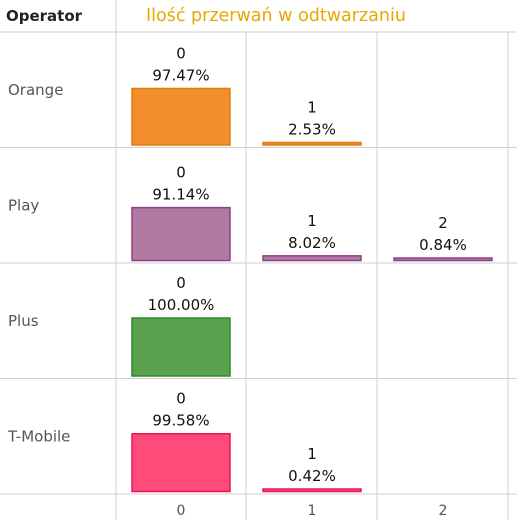 Image resolution: width=517 pixels, height=520 pixels. I want to click on bar-value-label: 91.14%, so click(180, 195).